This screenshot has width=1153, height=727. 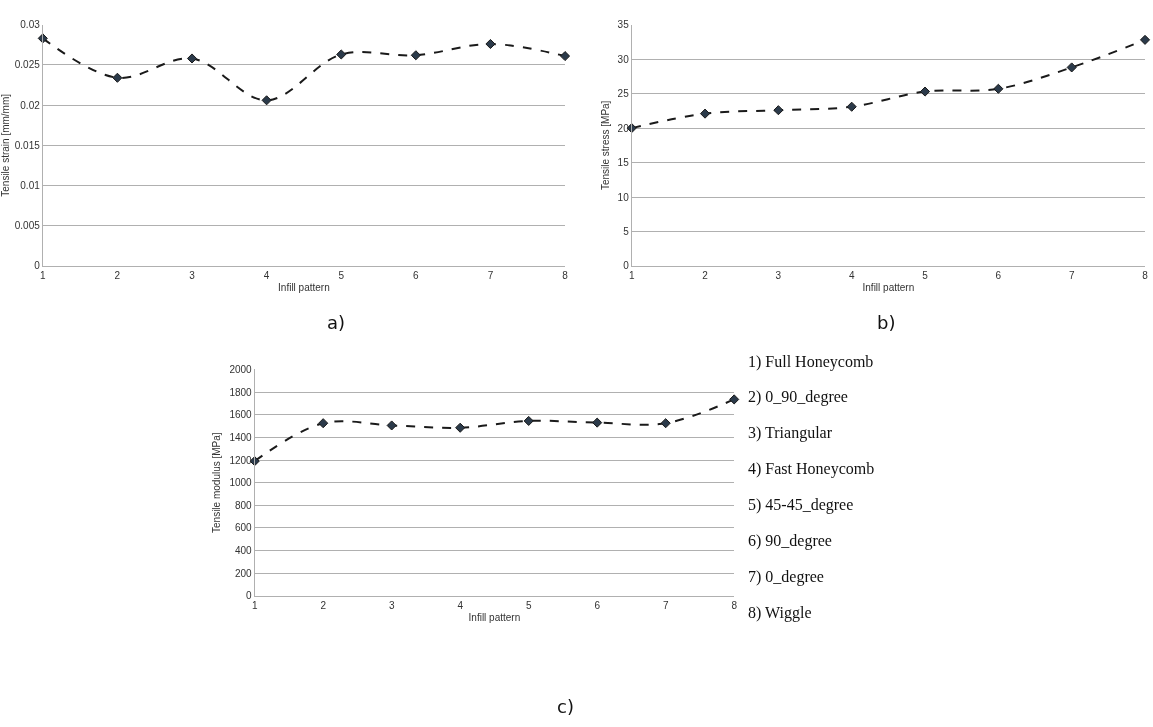 What do you see at coordinates (244, 528) in the screenshot?
I see `y-tick-label: 600` at bounding box center [244, 528].